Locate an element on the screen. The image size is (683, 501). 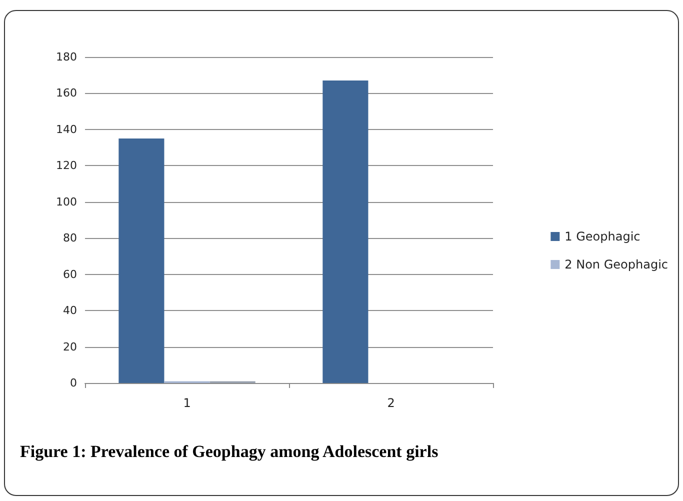
text: Figure 1: Prevalence of Geophagy among Adolescent girls is located at coordinates (229, 451).